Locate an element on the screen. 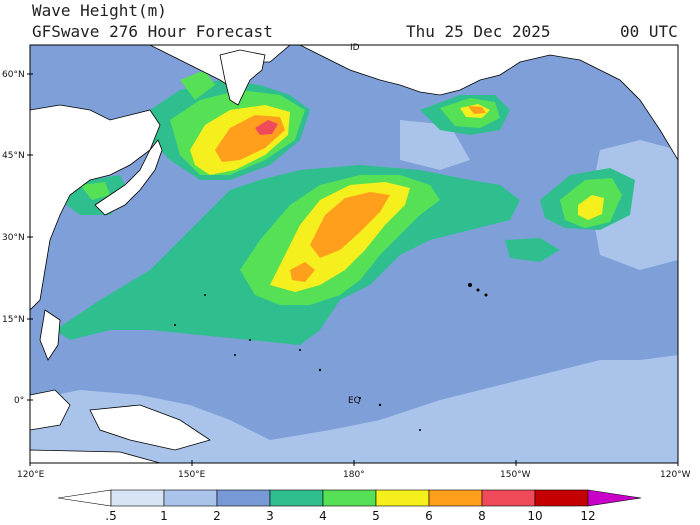  colorbar-label: 3 is located at coordinates (270, 516).